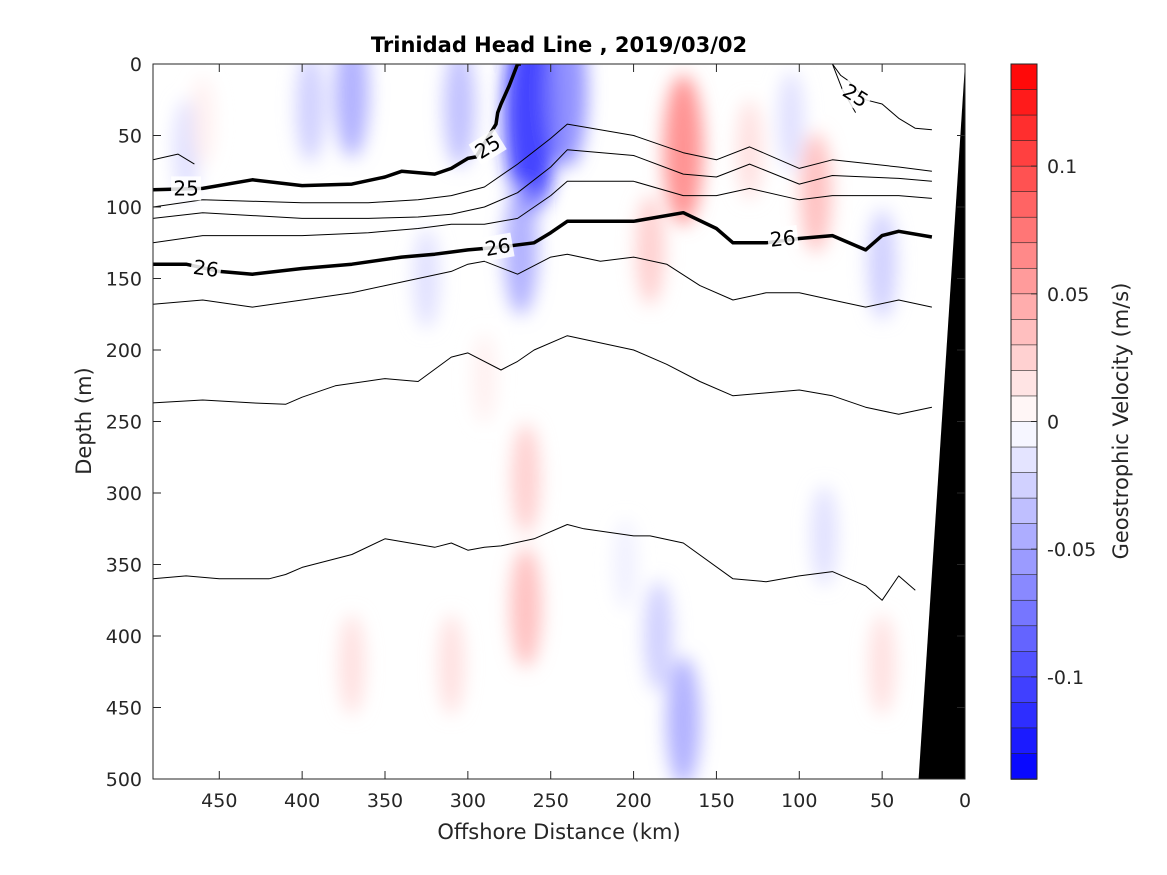  Describe the element at coordinates (1071, 550) in the screenshot. I see `colorbar-tick-label: -0.05` at that location.